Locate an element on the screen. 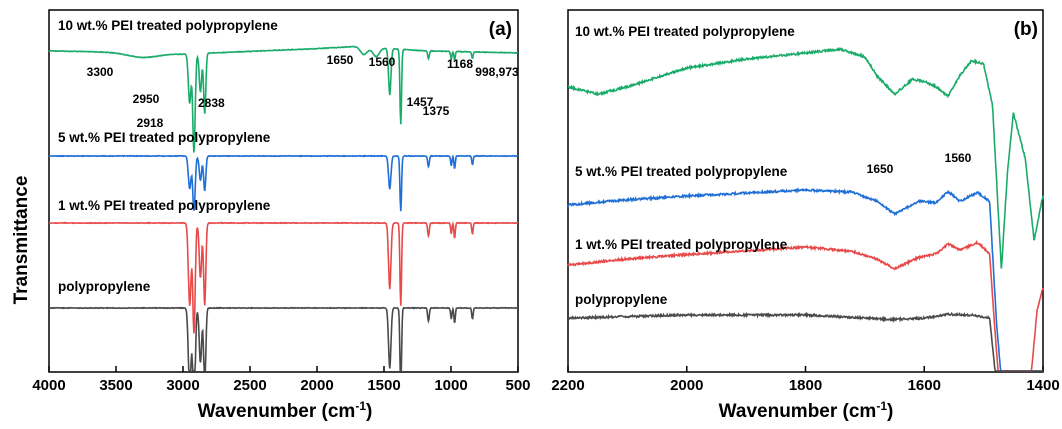 Image resolution: width=1062 pixels, height=429 pixels. panel-a-x-axis-label: Wavenumber (cm-1) is located at coordinates (285, 410).